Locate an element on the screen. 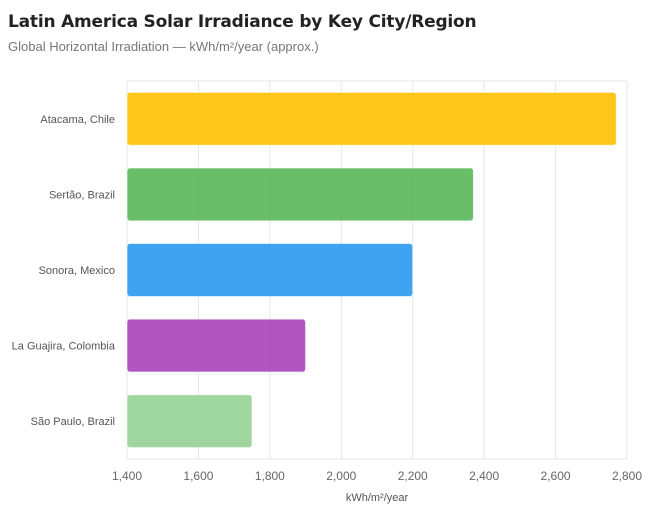  x-tick-label: 1,600 is located at coordinates (198, 476).